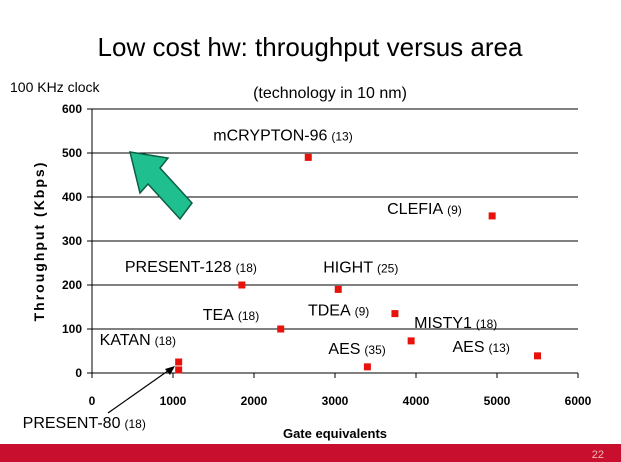  What do you see at coordinates (55, 87) in the screenshot?
I see `annotation: 100 KHz clock` at bounding box center [55, 87].